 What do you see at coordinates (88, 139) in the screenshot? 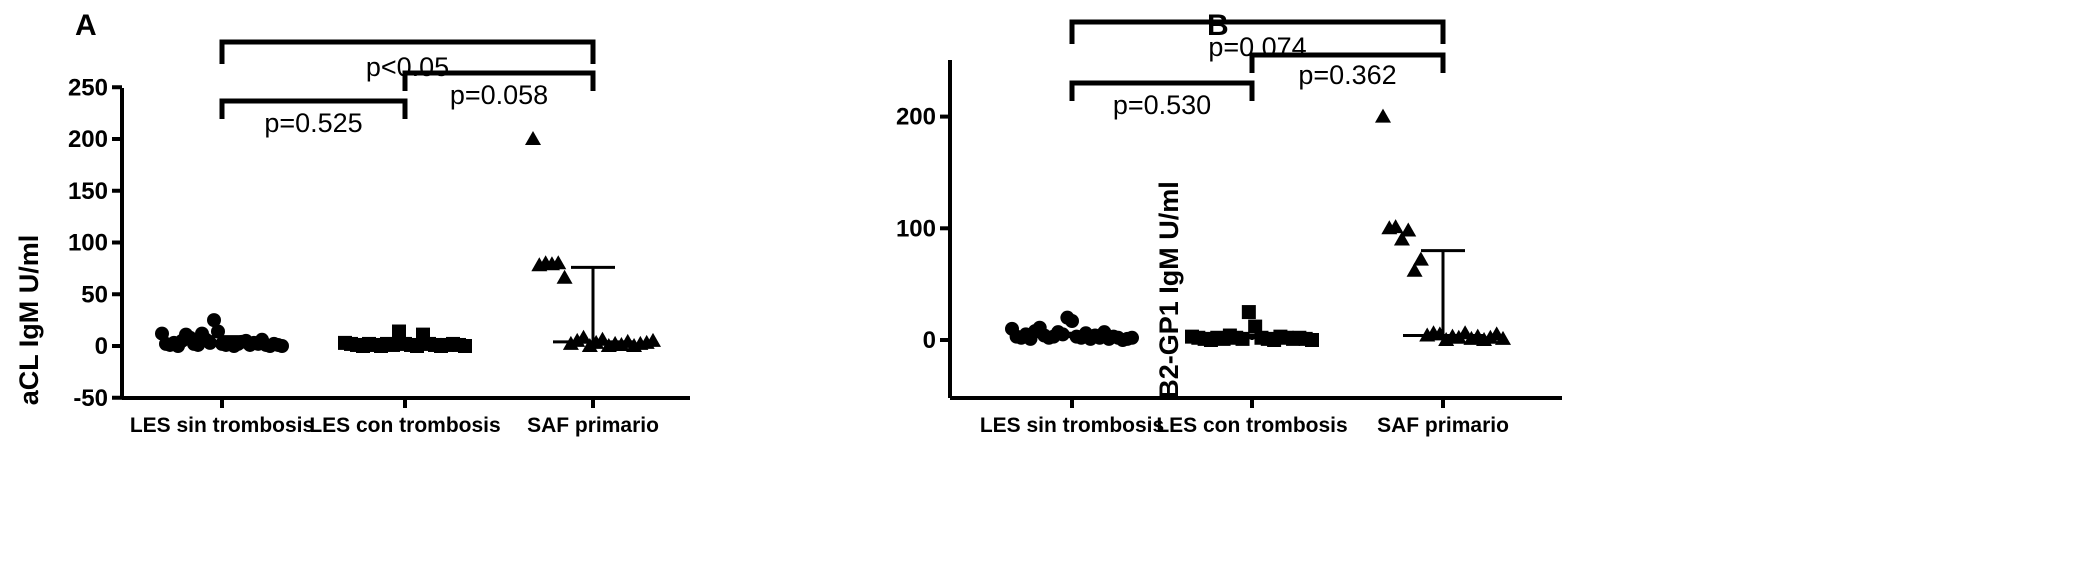
I see `panel-a-y-tick-label: 200` at bounding box center [88, 139].